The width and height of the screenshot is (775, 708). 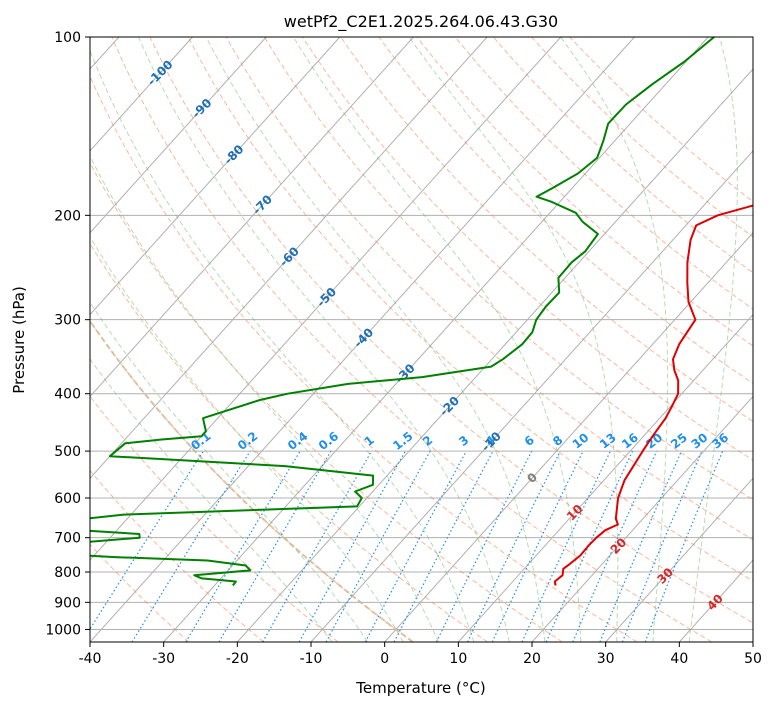 I want to click on y-tick-label: 100, so click(x=67, y=38).